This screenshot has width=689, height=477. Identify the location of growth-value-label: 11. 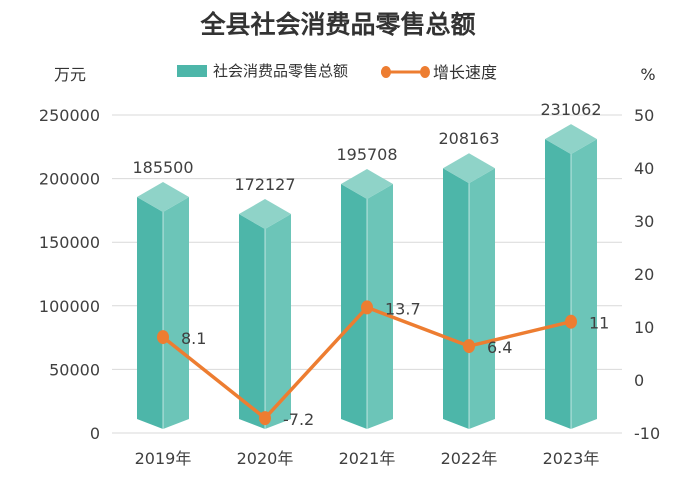
(599, 323).